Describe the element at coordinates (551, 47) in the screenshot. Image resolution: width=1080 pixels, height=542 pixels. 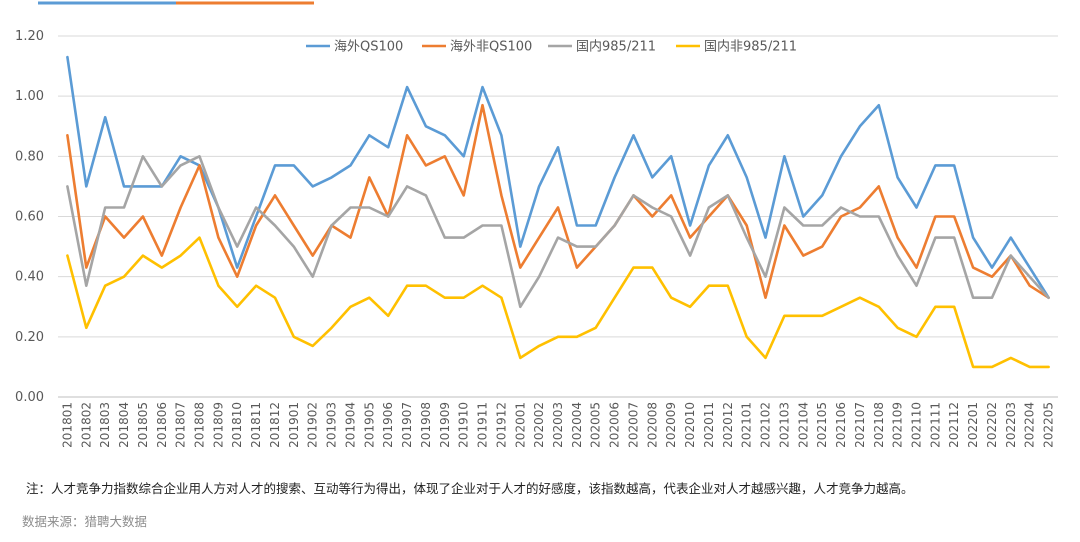
I see `legend: 海外QS100 海外非QS100 国内985/211 国内非985/211` at that location.